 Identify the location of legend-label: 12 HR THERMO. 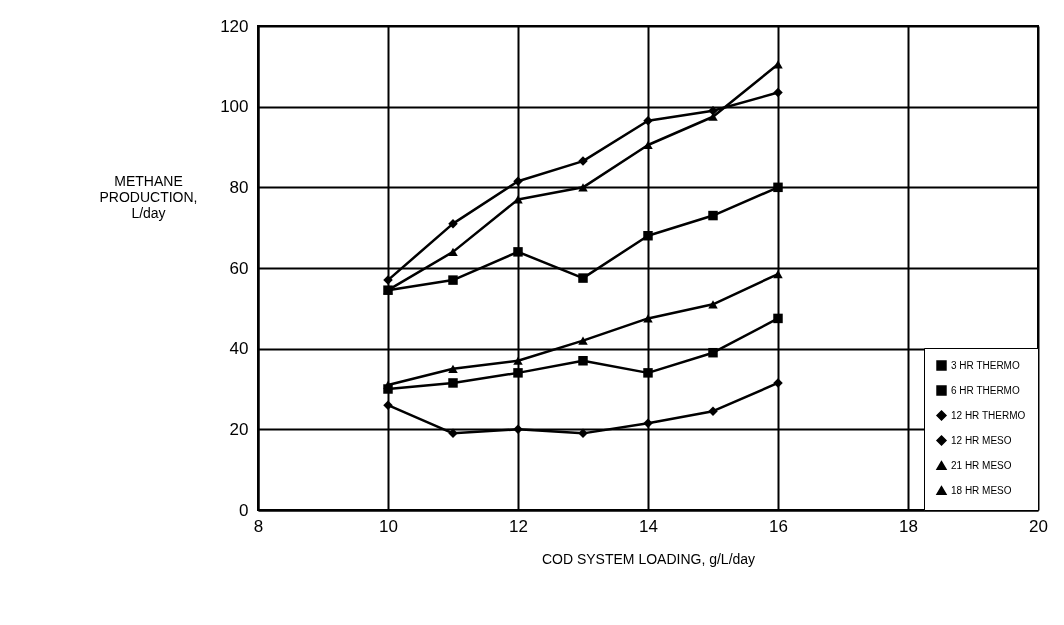
(988, 415).